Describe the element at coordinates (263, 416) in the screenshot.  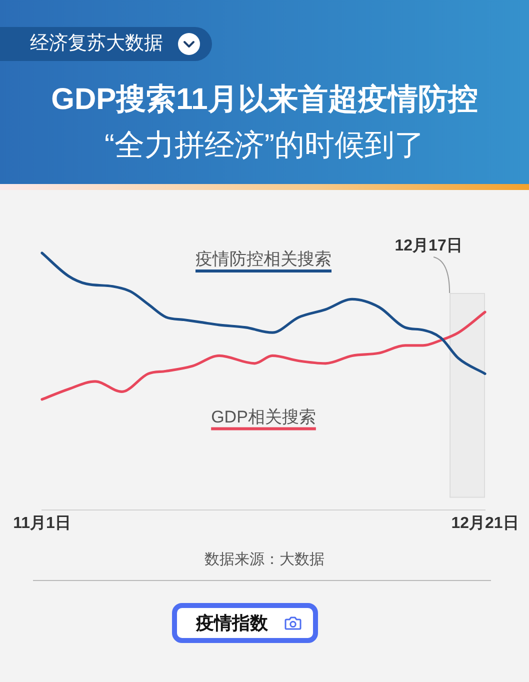
I see `text: GDP相关搜索` at that location.